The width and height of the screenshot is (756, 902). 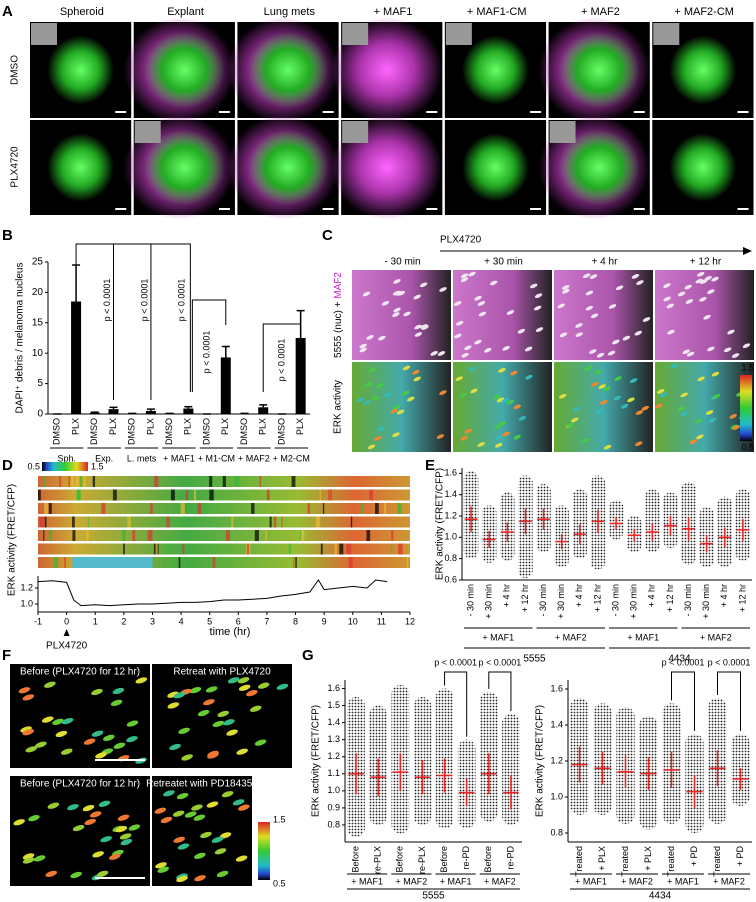 I want to click on panel-letter: G, so click(x=308, y=655).